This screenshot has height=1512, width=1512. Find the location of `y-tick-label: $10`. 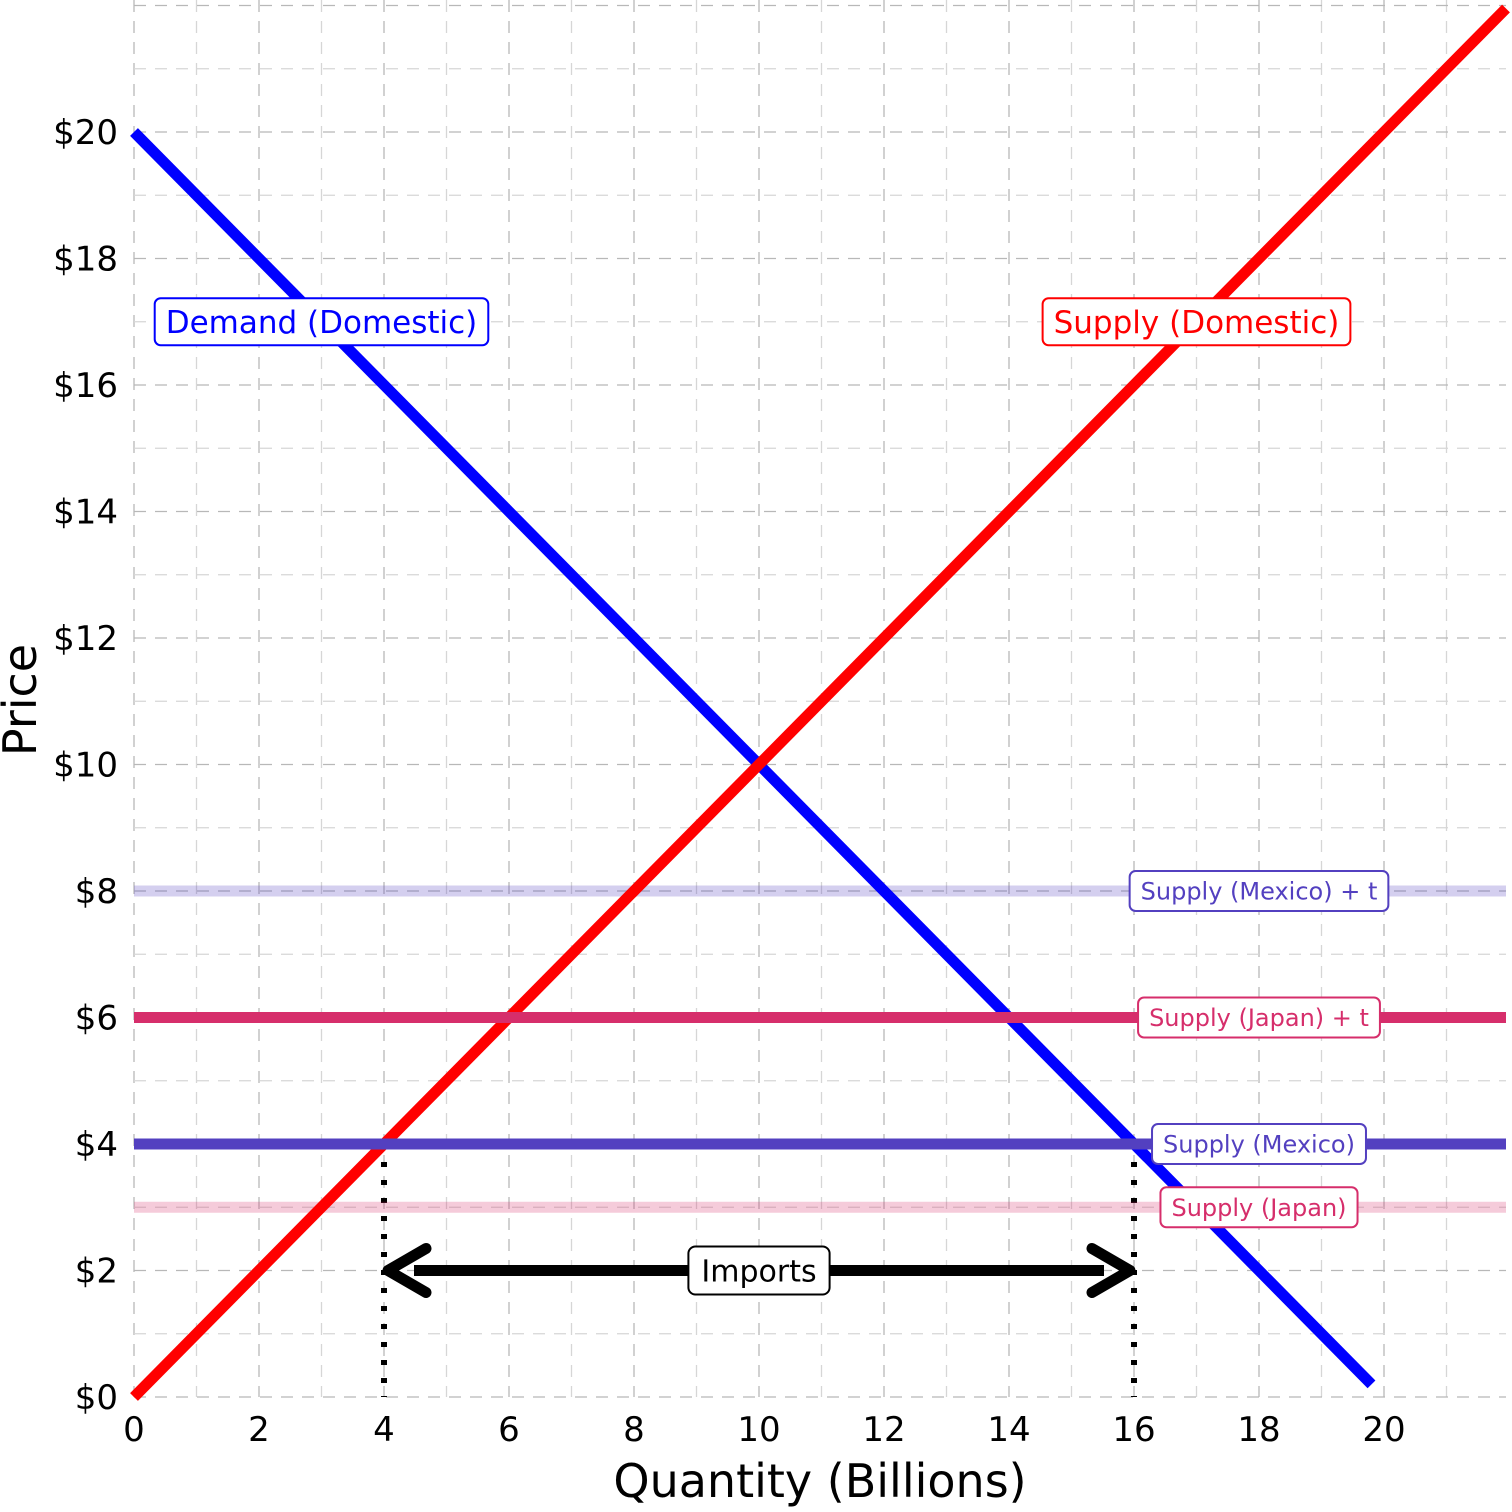

y-tick-label: $10 is located at coordinates (85, 766).